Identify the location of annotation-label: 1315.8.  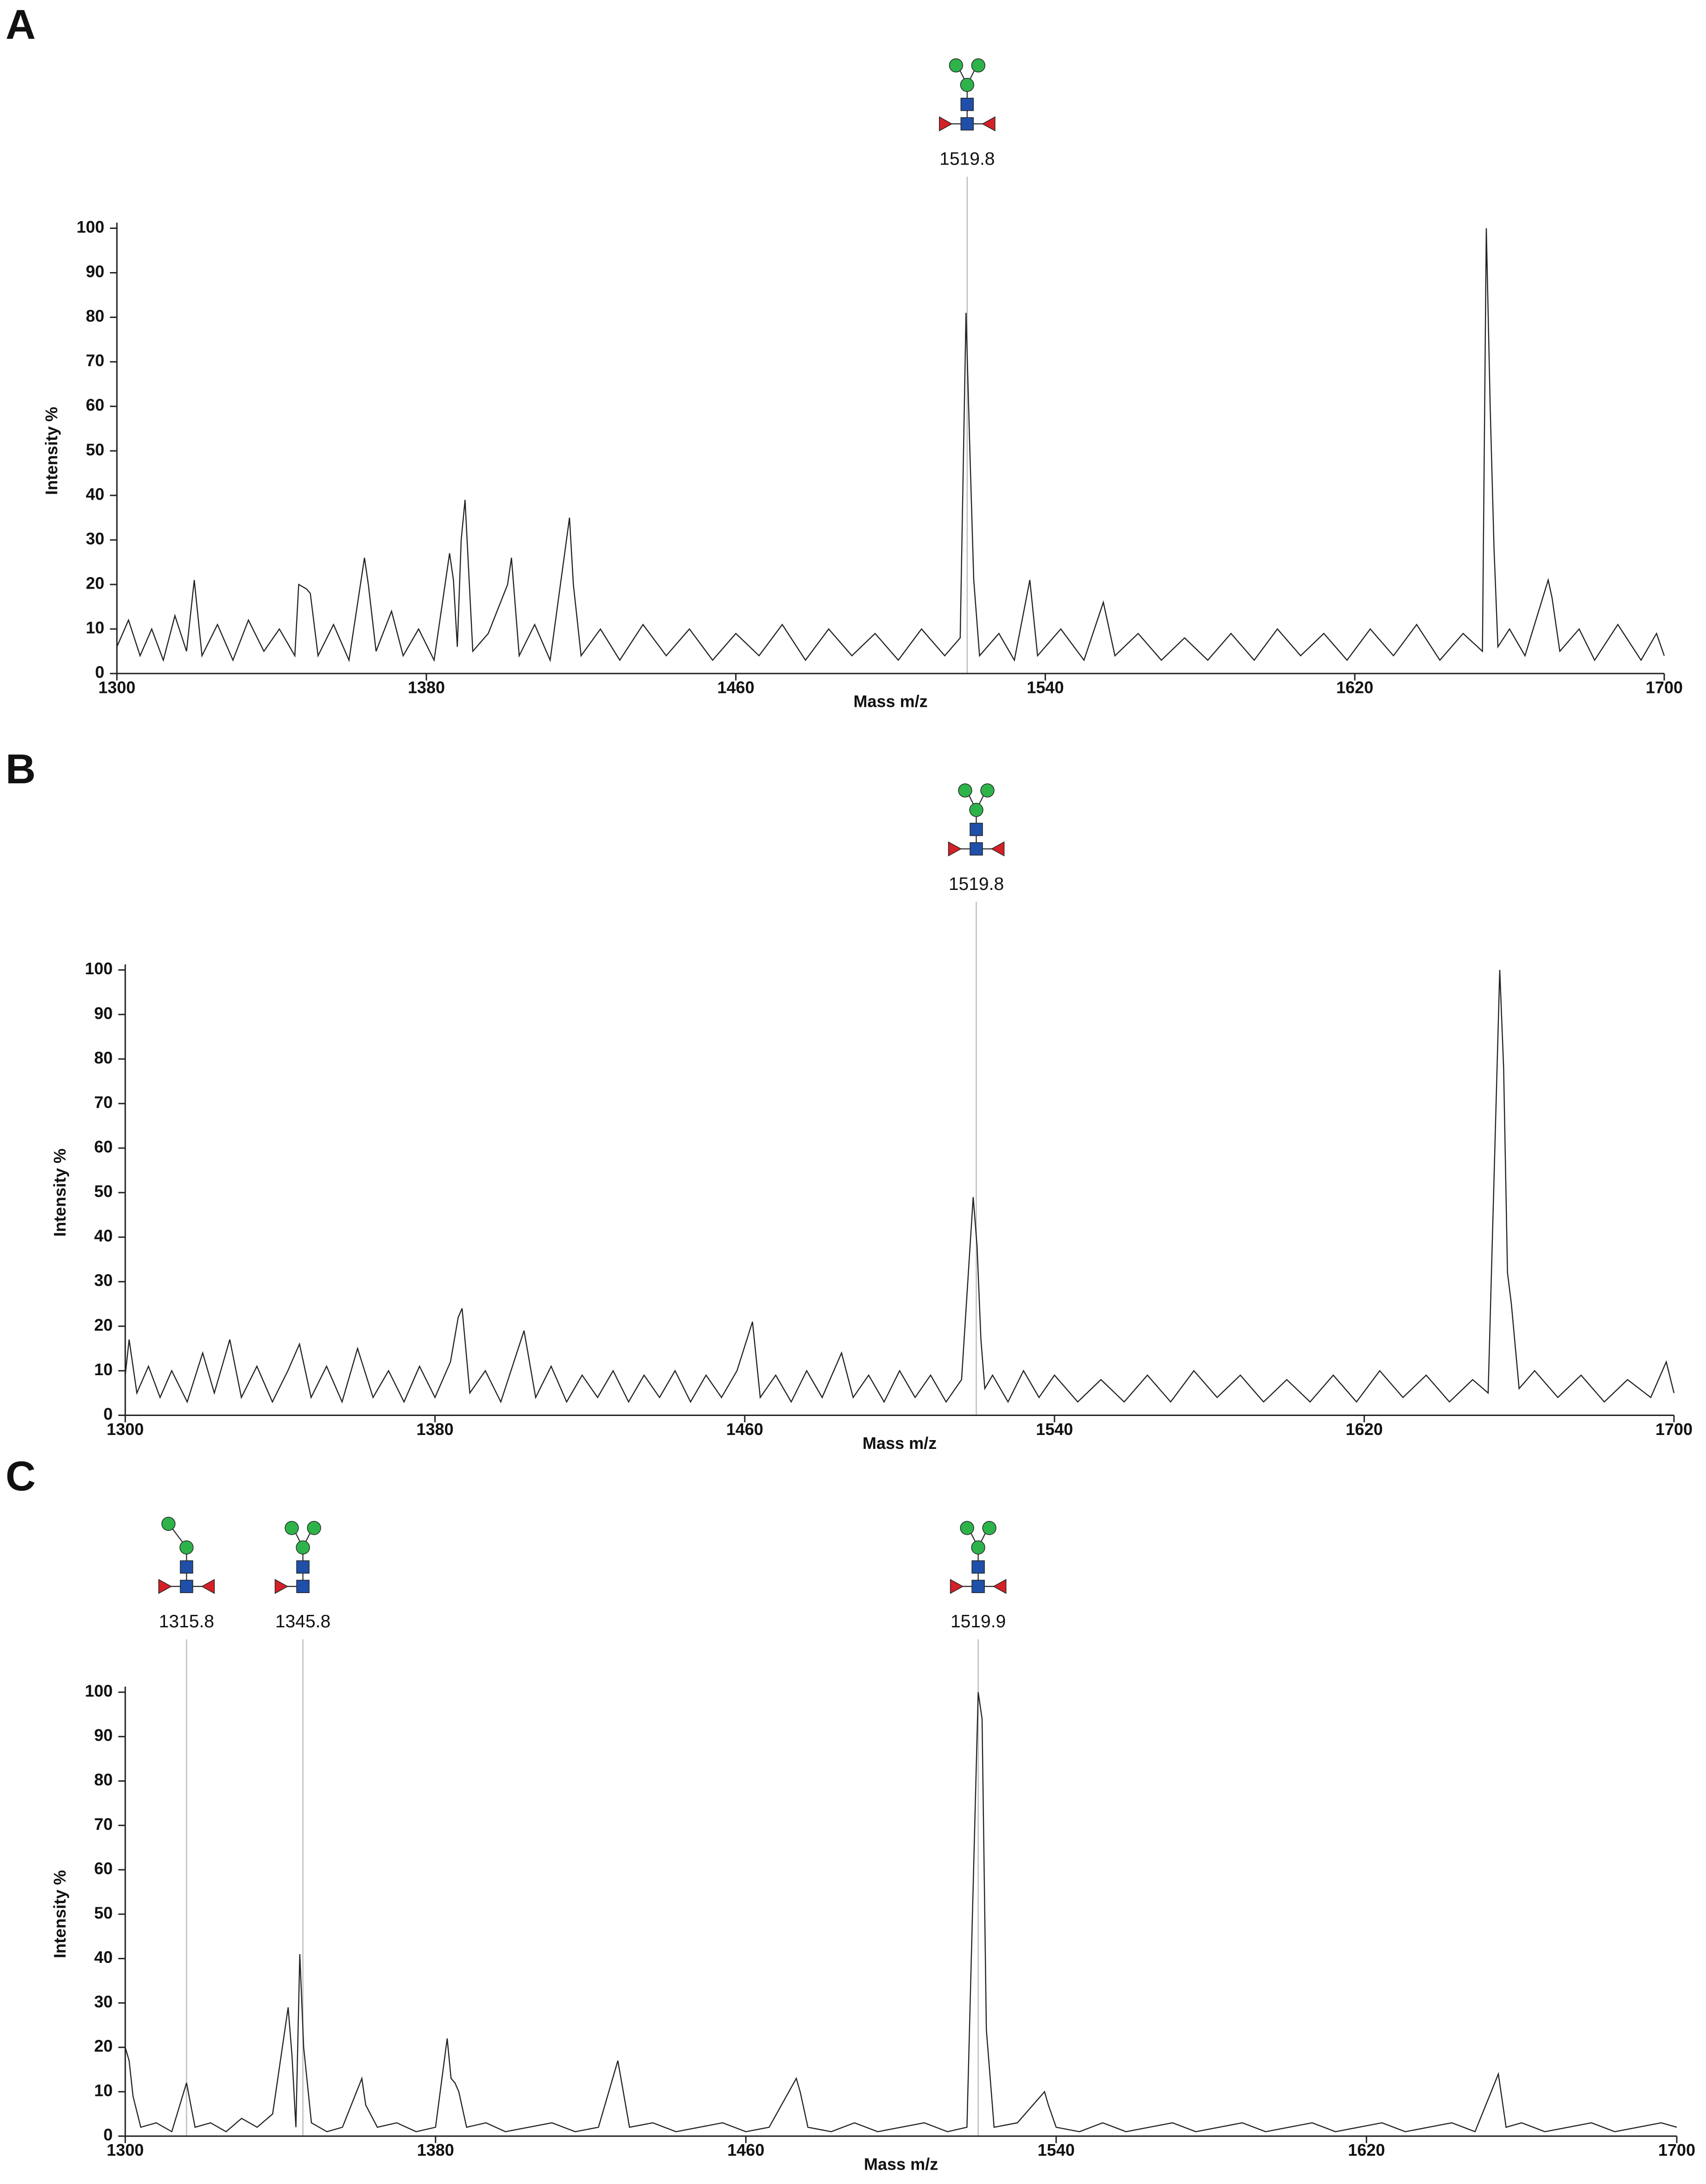
(186, 1622).